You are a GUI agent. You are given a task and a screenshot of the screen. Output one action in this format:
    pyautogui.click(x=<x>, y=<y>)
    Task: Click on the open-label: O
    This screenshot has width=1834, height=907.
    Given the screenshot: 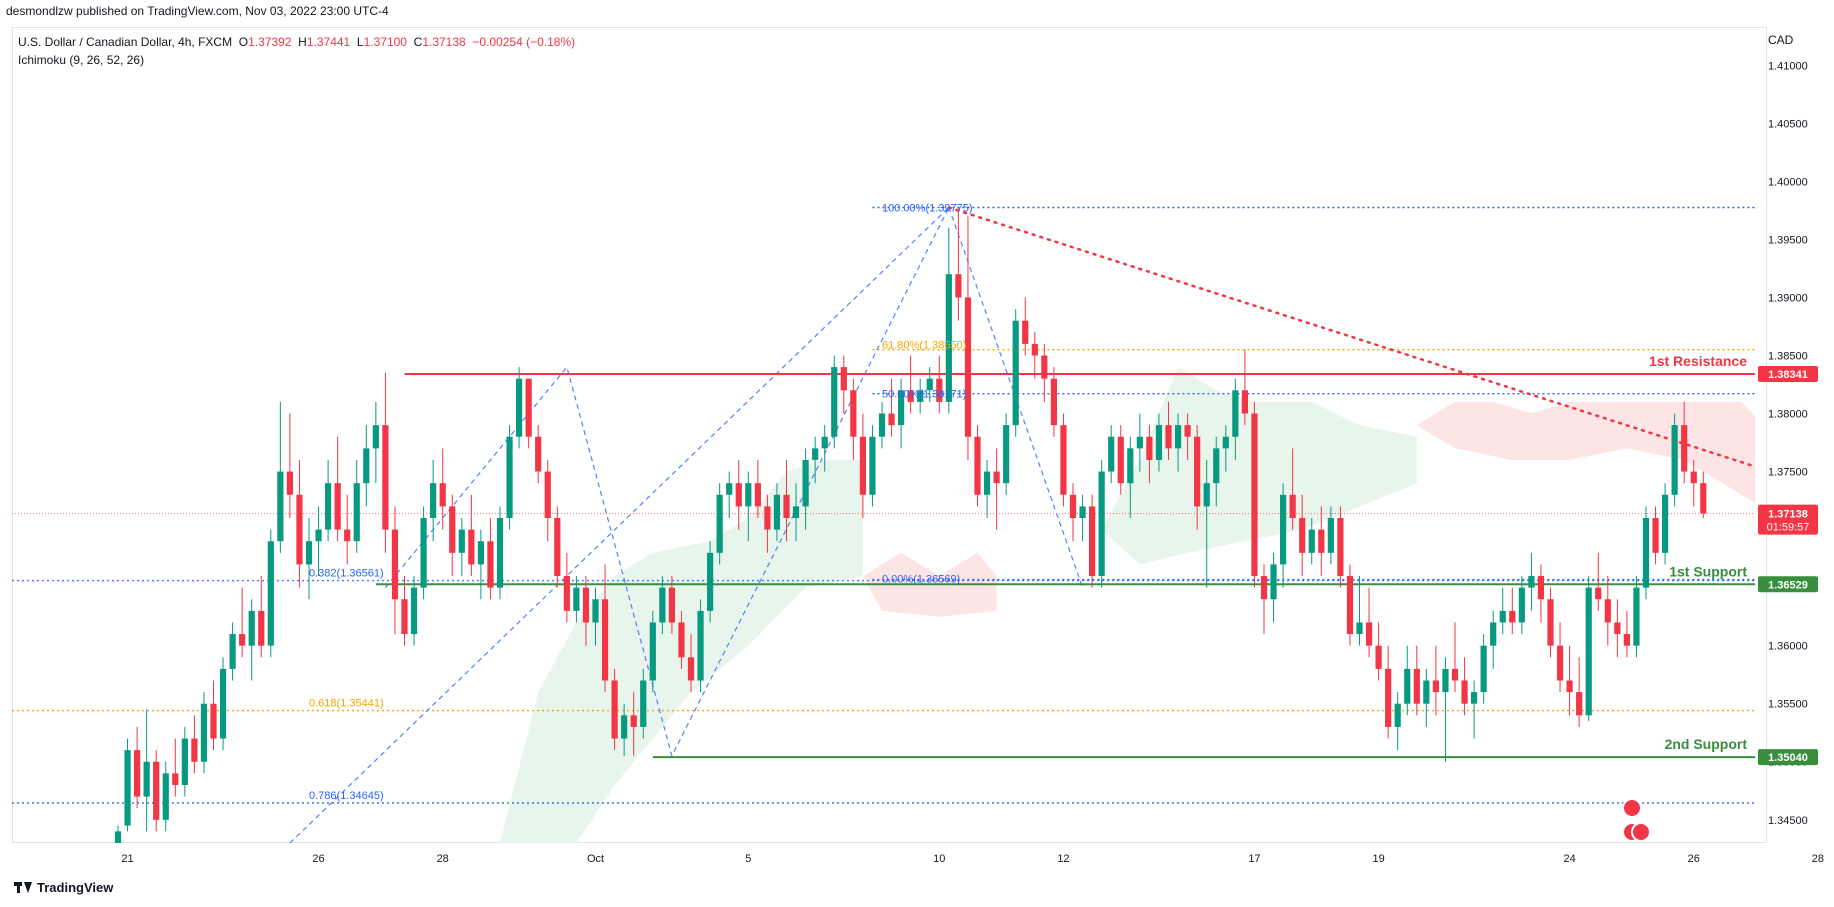 What is the action you would take?
    pyautogui.click(x=243, y=42)
    